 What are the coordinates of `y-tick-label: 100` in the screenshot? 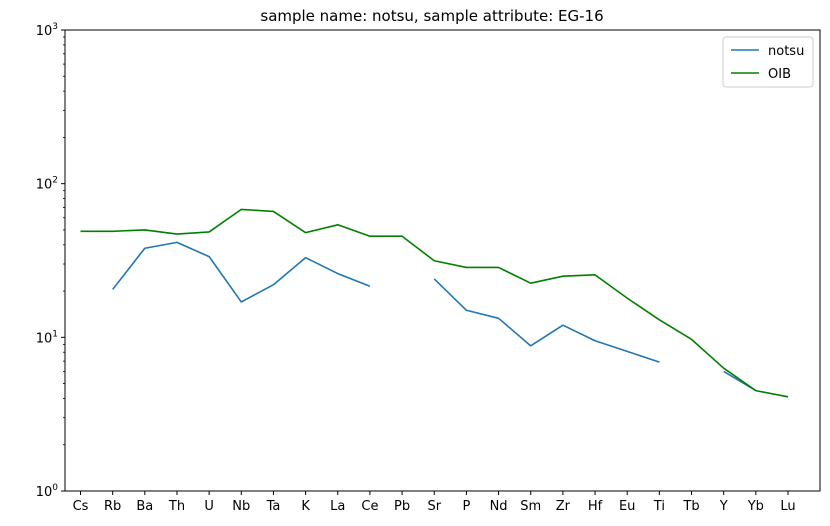 It's located at (47, 491).